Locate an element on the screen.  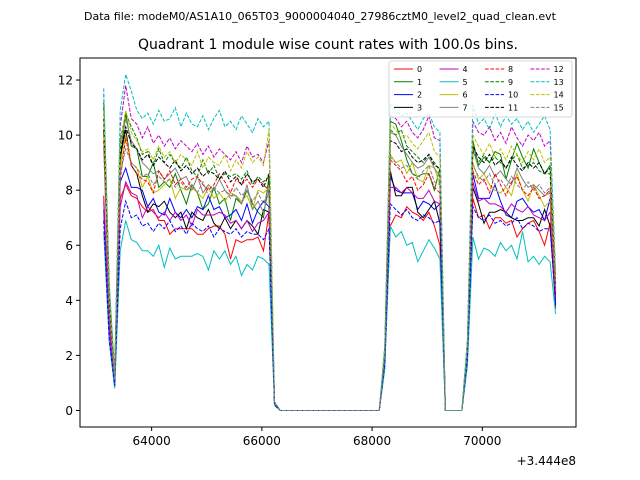
x-tick-label: 70000 is located at coordinates (482, 441).